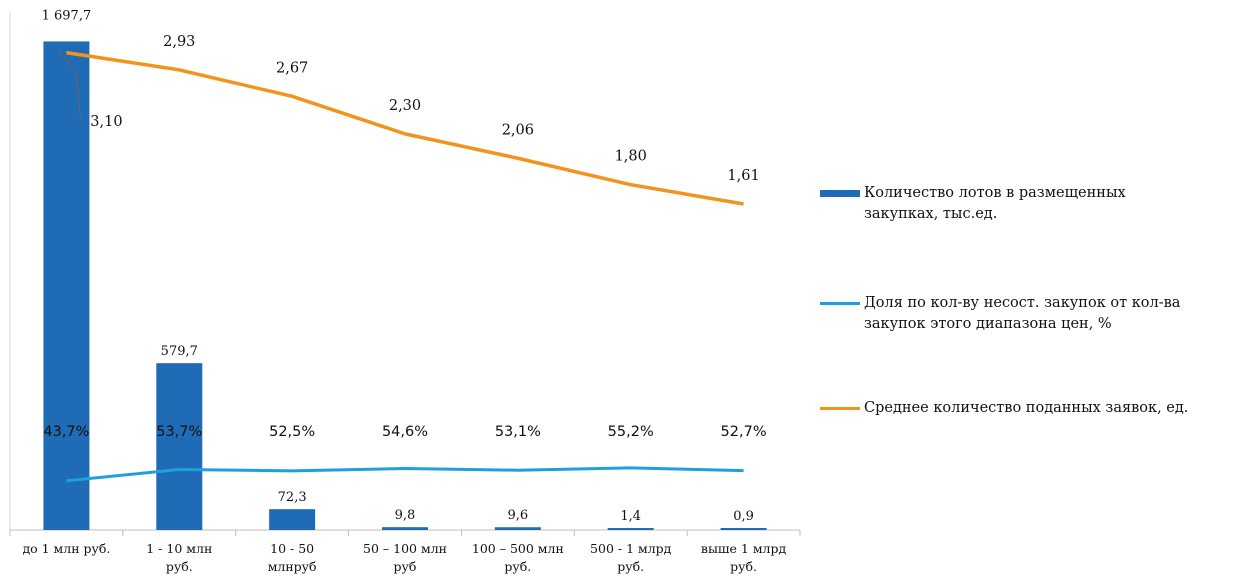  What do you see at coordinates (66, 432) in the screenshot?
I see `share-data-label: 43,7%` at bounding box center [66, 432].